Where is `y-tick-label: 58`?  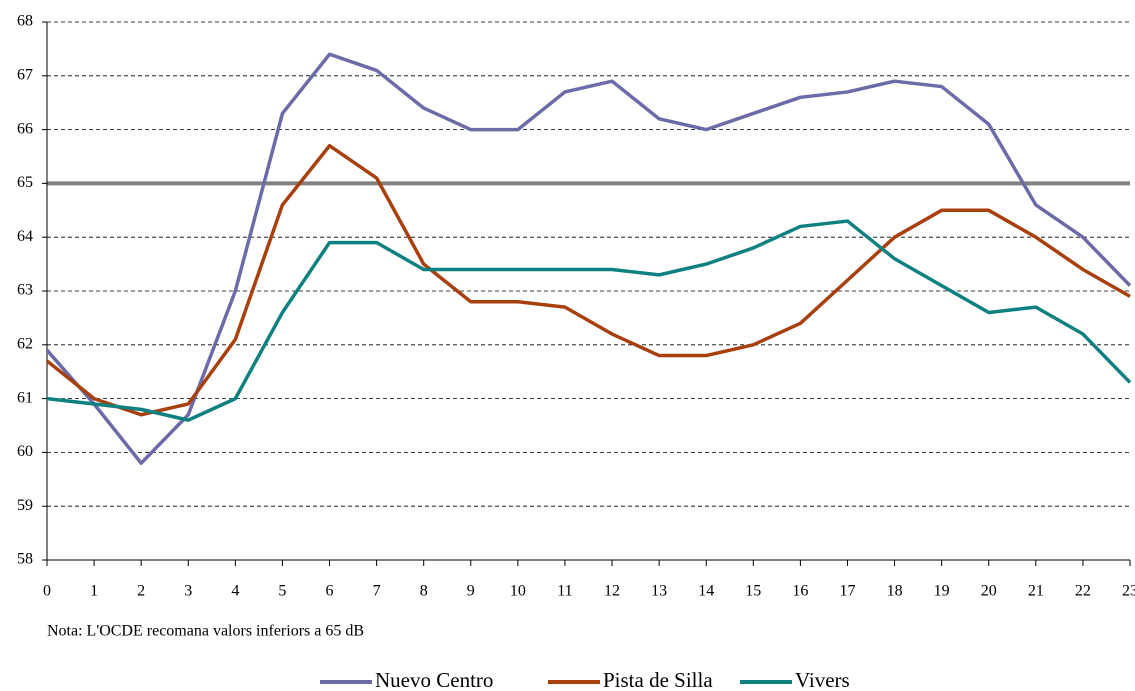 y-tick-label: 58 is located at coordinates (25, 559).